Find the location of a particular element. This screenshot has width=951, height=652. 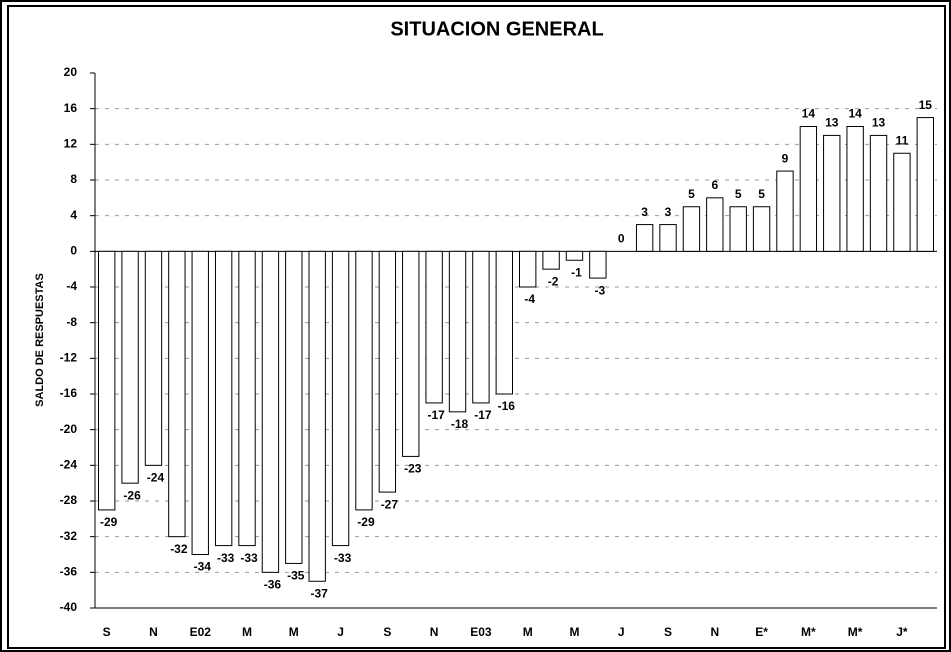

data-label: -32 is located at coordinates (179, 549).